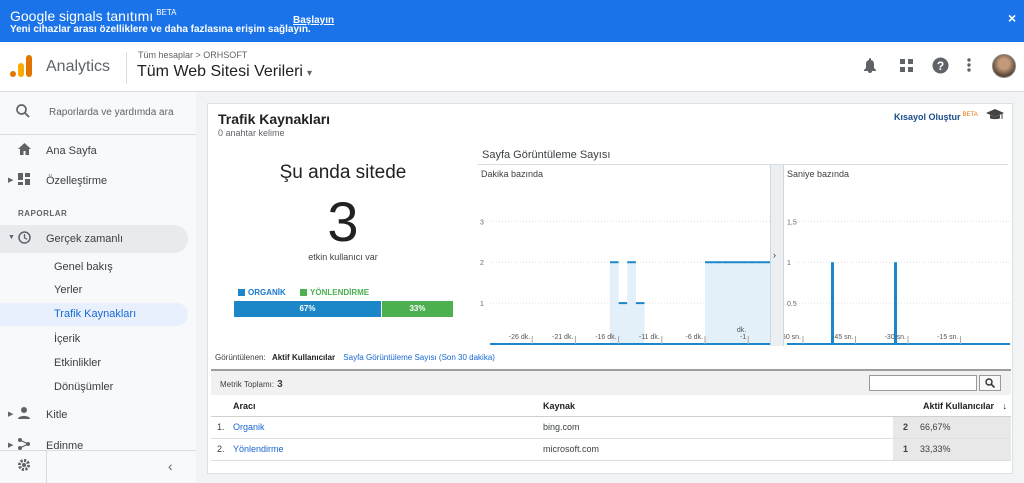  I want to click on sidebar-footer: ‹, so click(98, 466).